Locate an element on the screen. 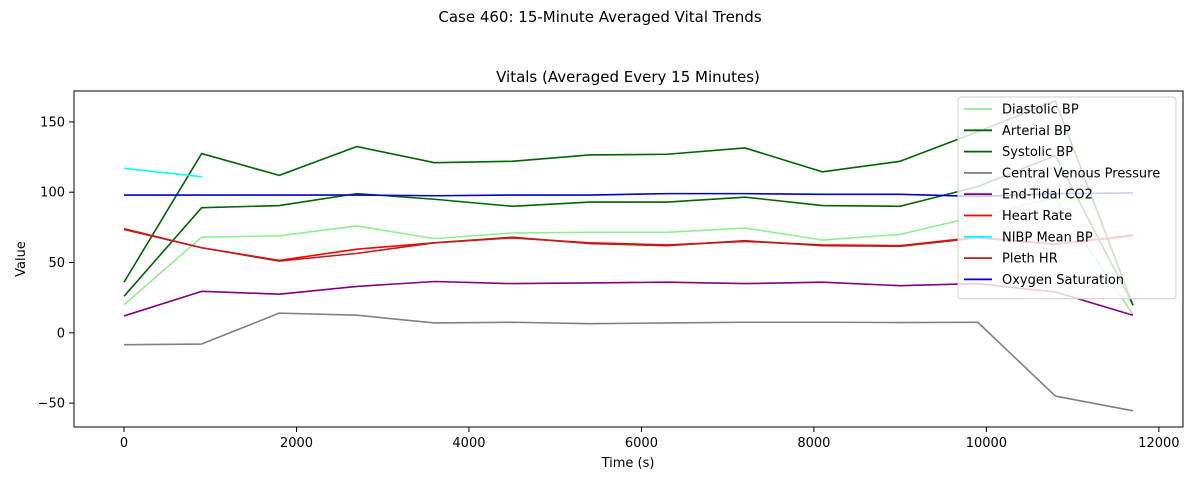 This screenshot has height=500, width=1200. y-tick-label: 150 is located at coordinates (52, 122).